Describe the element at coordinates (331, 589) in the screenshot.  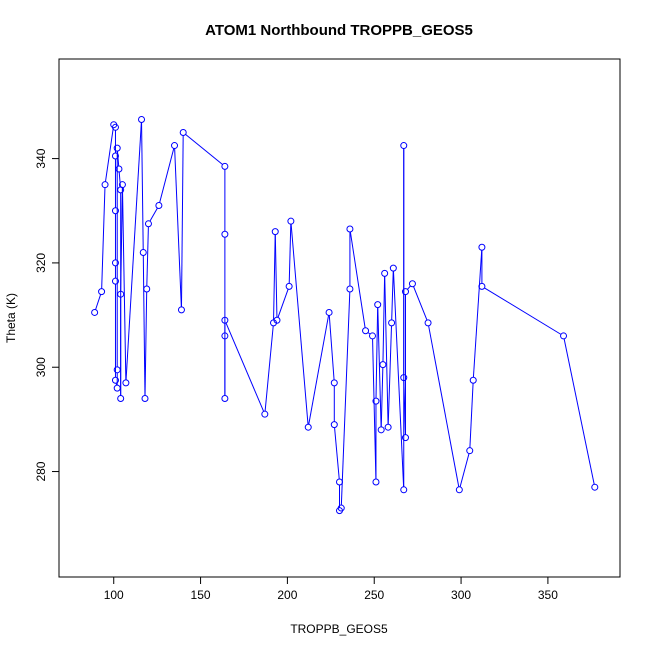
I see `x-axis: 100 150 200 250 300 350` at that location.